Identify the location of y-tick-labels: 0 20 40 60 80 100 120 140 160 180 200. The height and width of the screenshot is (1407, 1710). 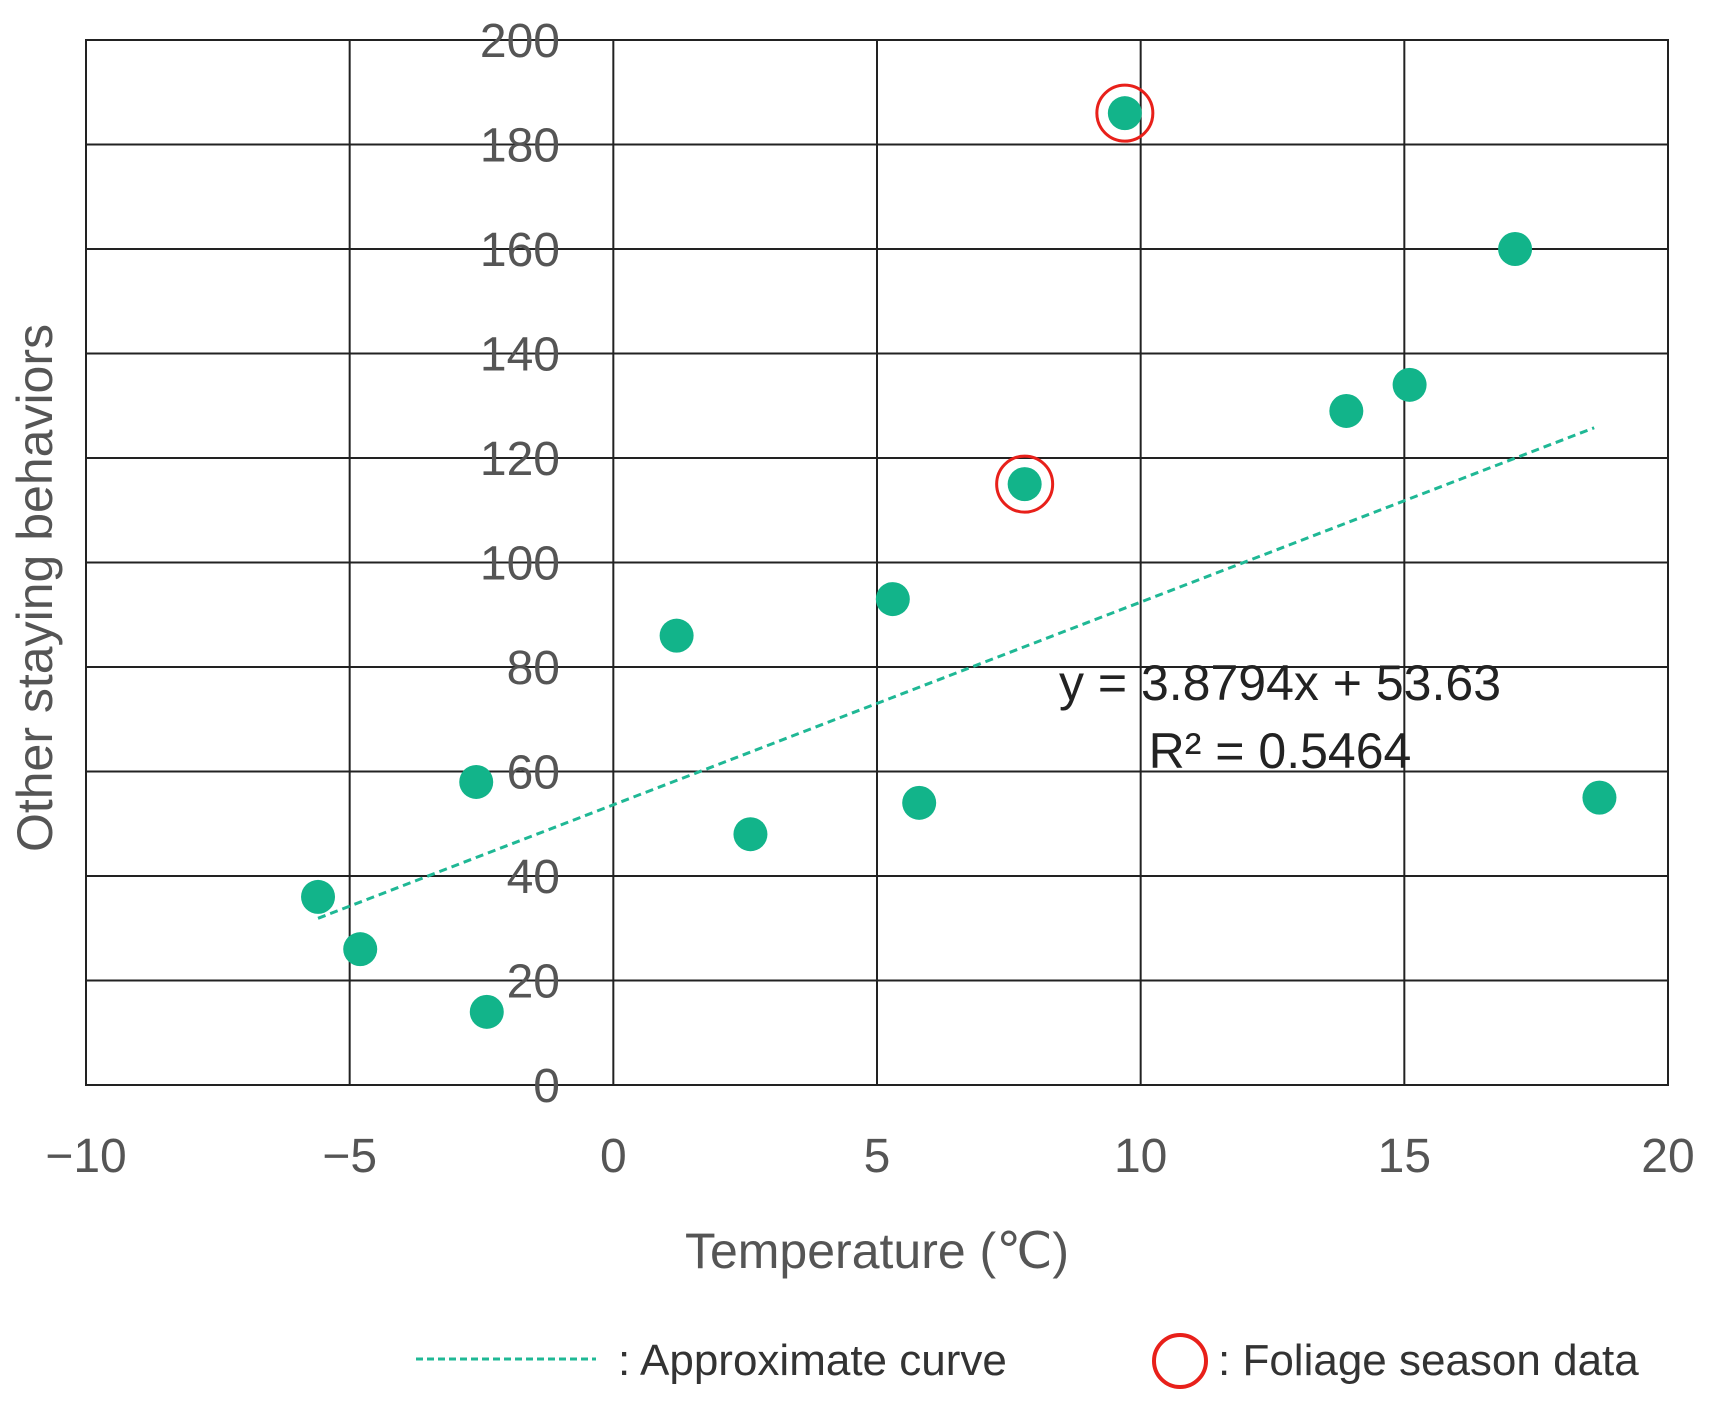
(520, 564).